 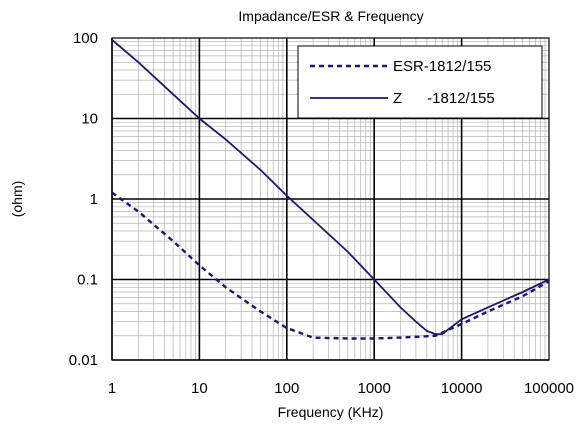 What do you see at coordinates (286, 388) in the screenshot?
I see `x-tick-label: 100` at bounding box center [286, 388].